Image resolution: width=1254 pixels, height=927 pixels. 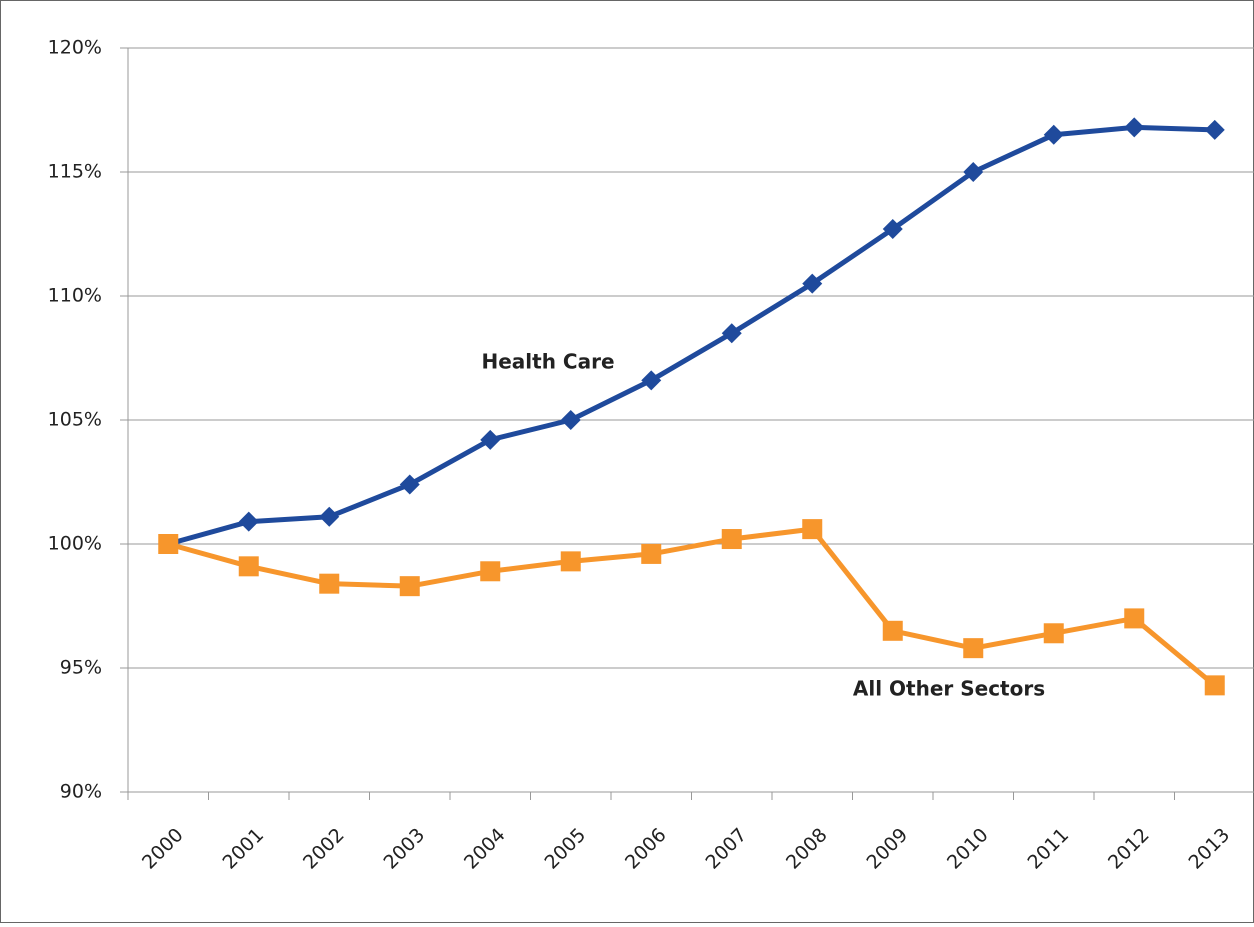 I want to click on y-tick-label: 105%, so click(x=75, y=420).